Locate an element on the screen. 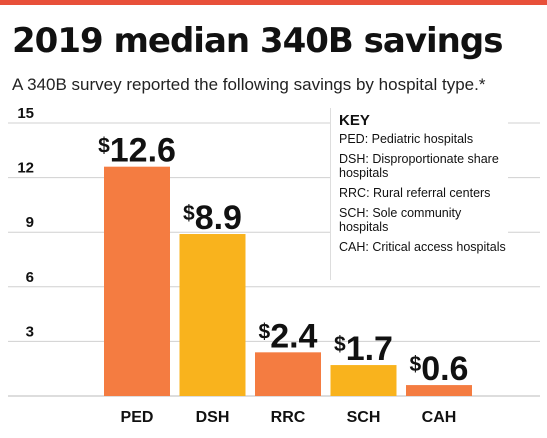 The image size is (547, 438). y-tick-label-3: 3 is located at coordinates (30, 331).